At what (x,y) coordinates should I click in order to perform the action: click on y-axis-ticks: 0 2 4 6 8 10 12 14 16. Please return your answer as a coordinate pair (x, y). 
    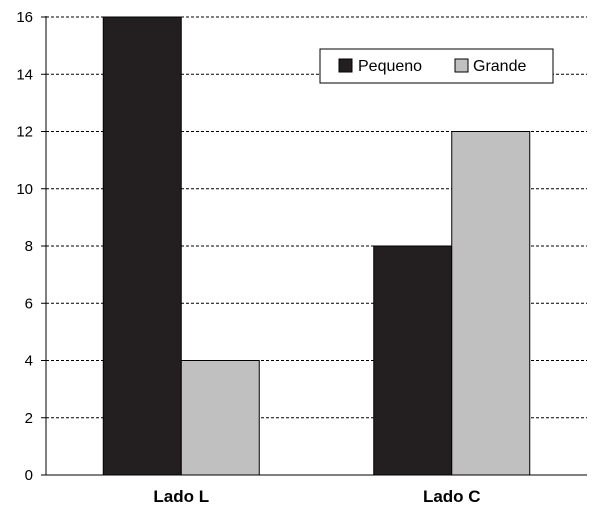
    Looking at the image, I should click on (31, 246).